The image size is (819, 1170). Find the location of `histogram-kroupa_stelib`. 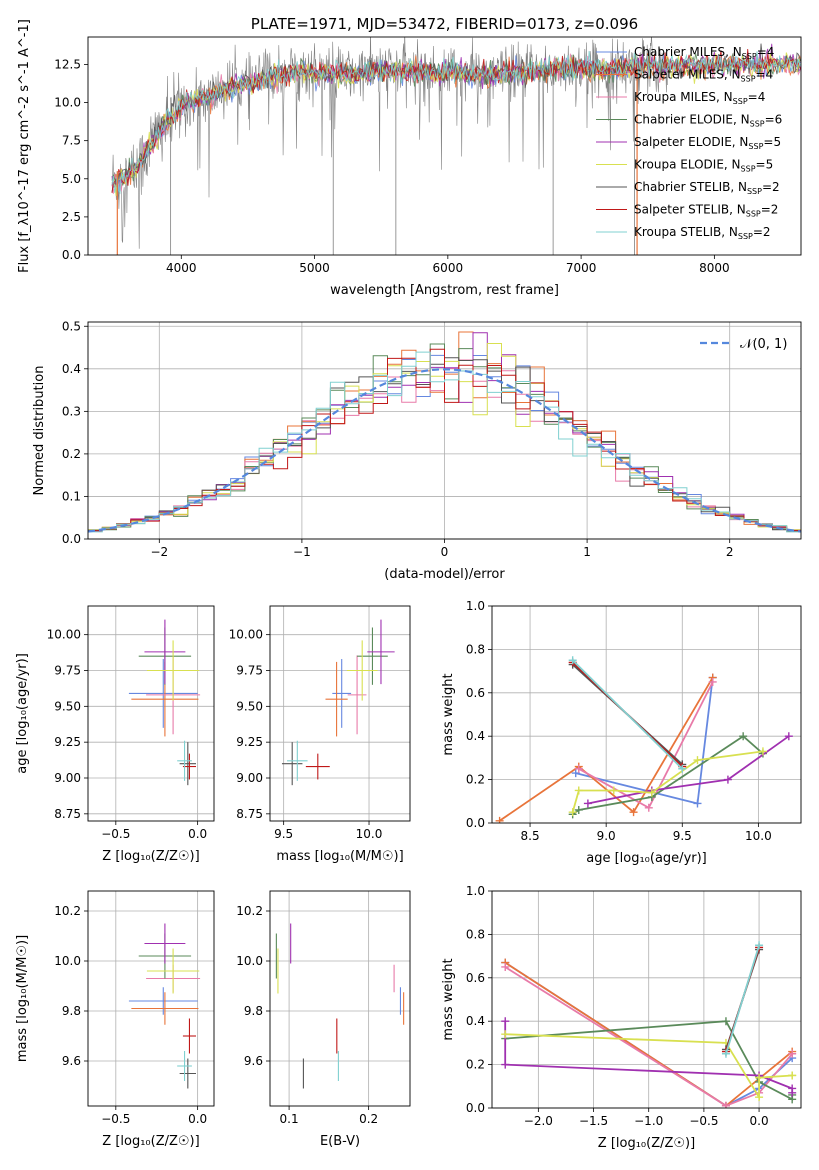

histogram-kroupa_stelib is located at coordinates (444, 442).